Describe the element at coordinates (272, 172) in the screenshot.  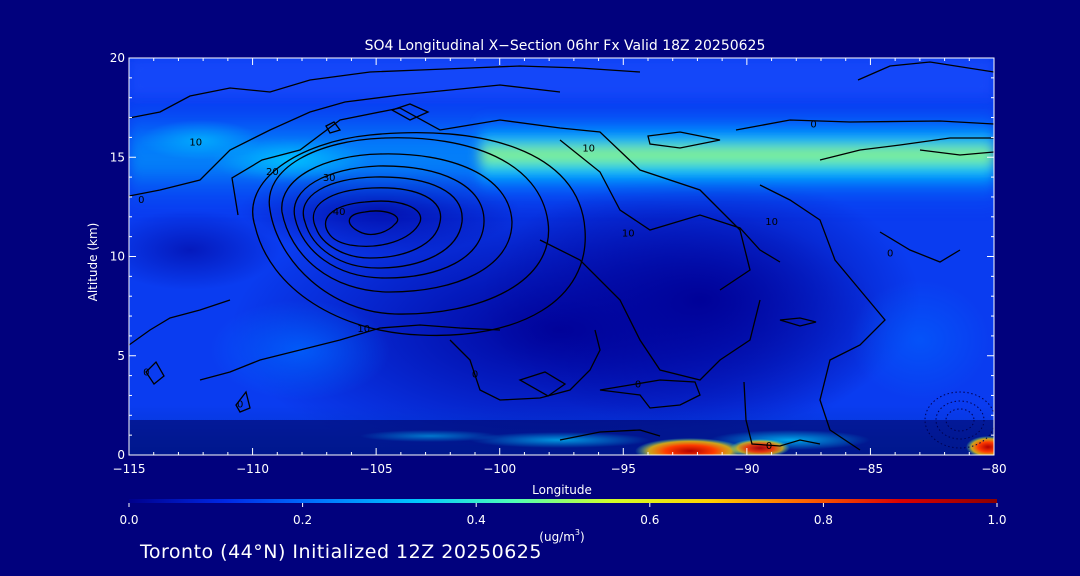
I see `contour-label: 20` at that location.